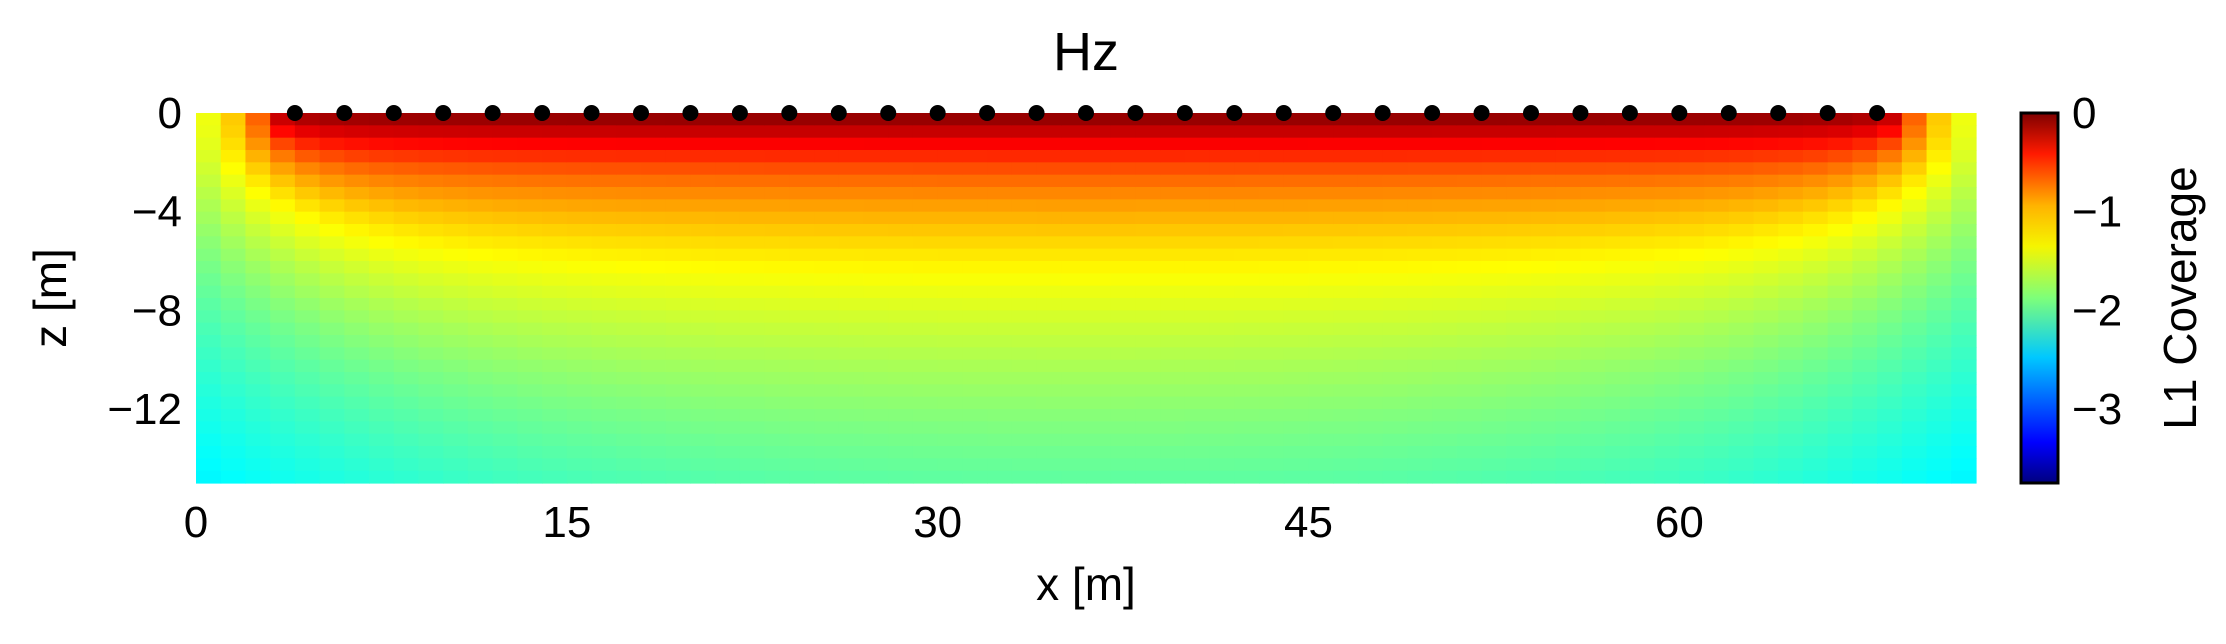 The image size is (2226, 644). Describe the element at coordinates (2180, 297) in the screenshot. I see `colorbar-label: L1 Coverage` at that location.